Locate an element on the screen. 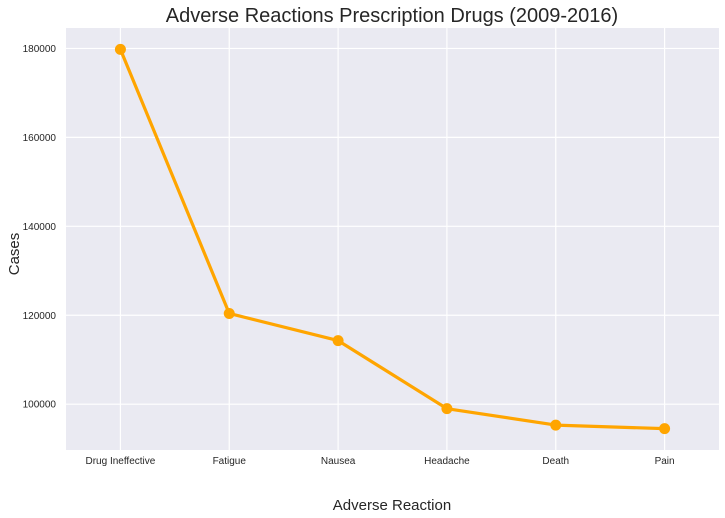 This screenshot has height=518, width=725. x-tick-label: Death is located at coordinates (555, 461).